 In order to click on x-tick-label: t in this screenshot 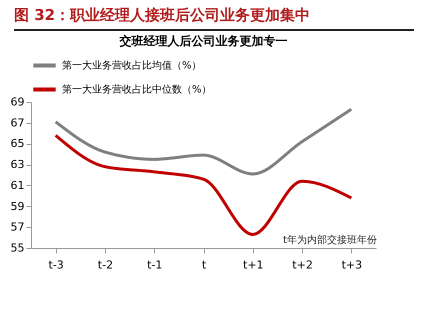, I will do `click(204, 265)`.